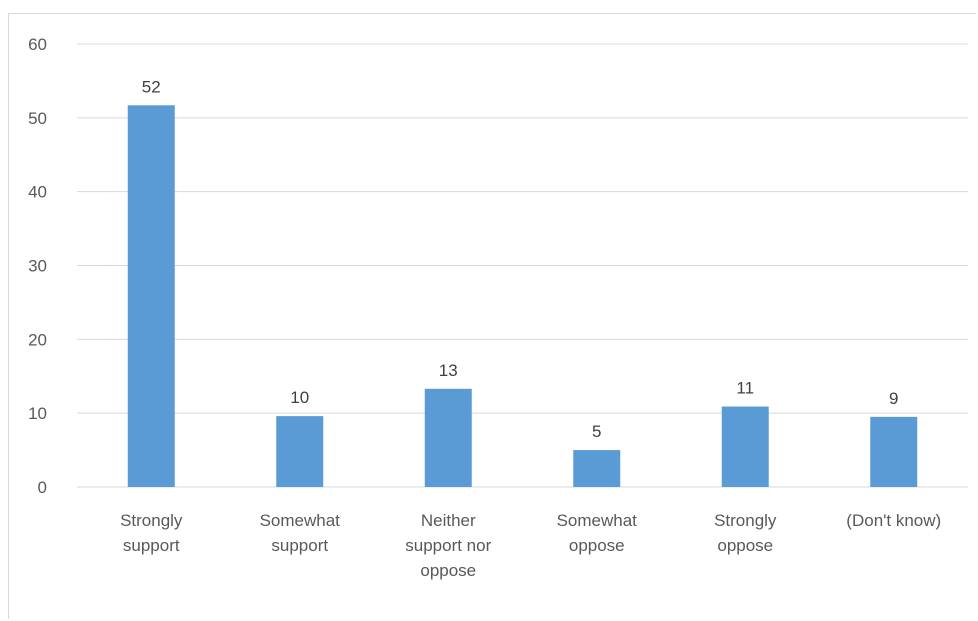 The width and height of the screenshot is (978, 621). Describe the element at coordinates (42, 487) in the screenshot. I see `y-tick-label: 0` at that location.